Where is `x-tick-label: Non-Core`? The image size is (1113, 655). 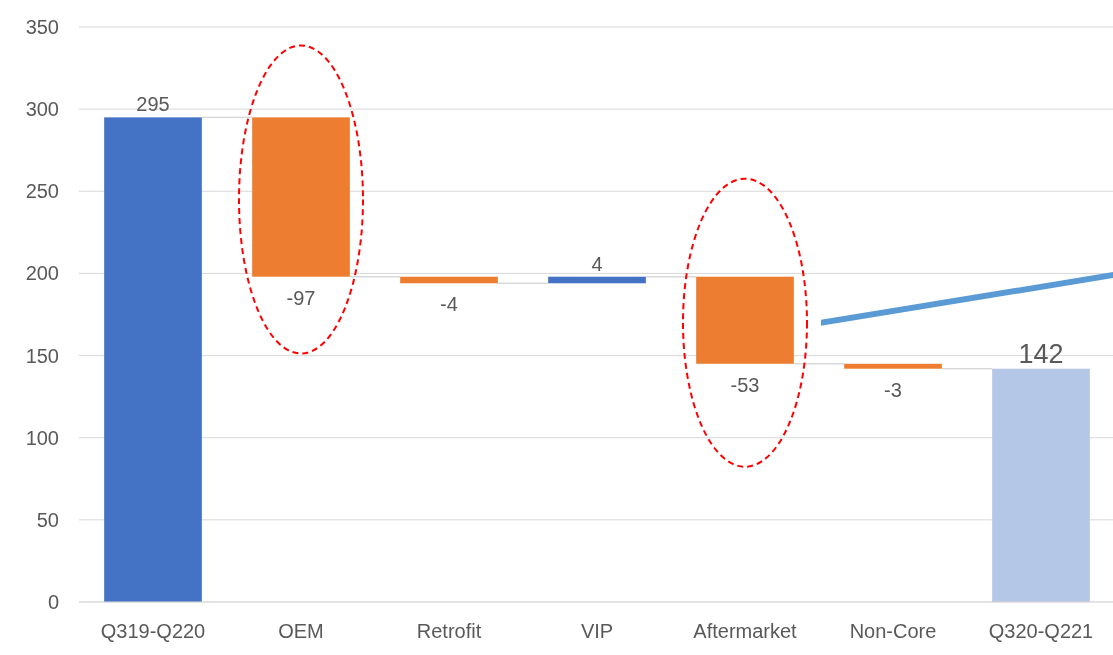 x-tick-label: Non-Core is located at coordinates (893, 631).